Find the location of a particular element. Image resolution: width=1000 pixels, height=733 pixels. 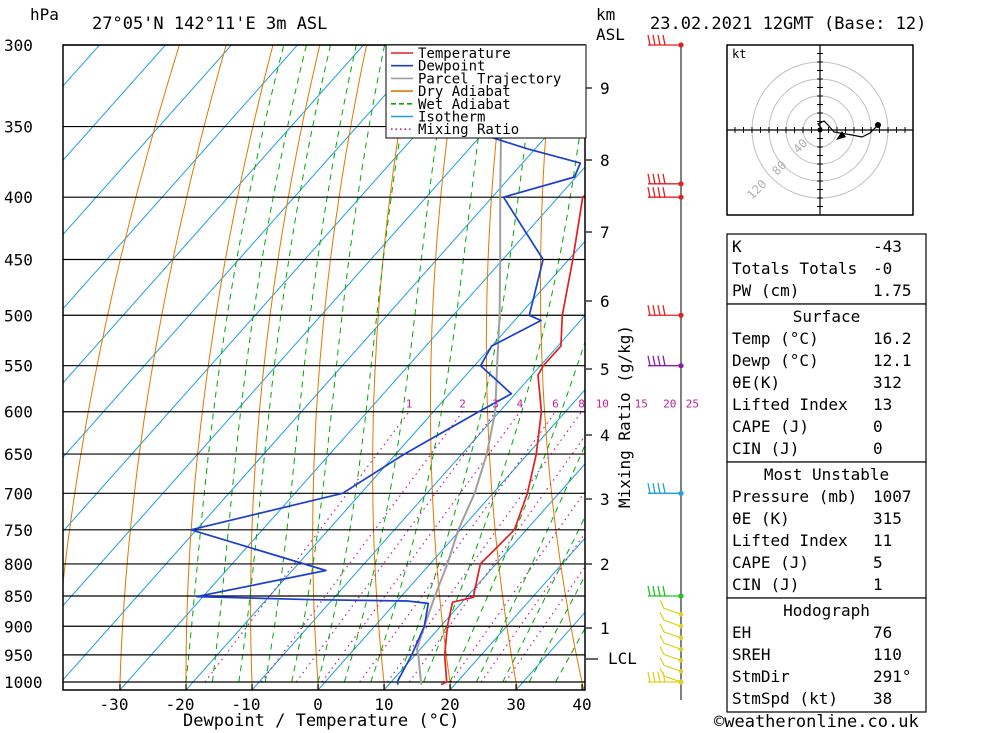

index-value: 16.2 is located at coordinates (892, 338).